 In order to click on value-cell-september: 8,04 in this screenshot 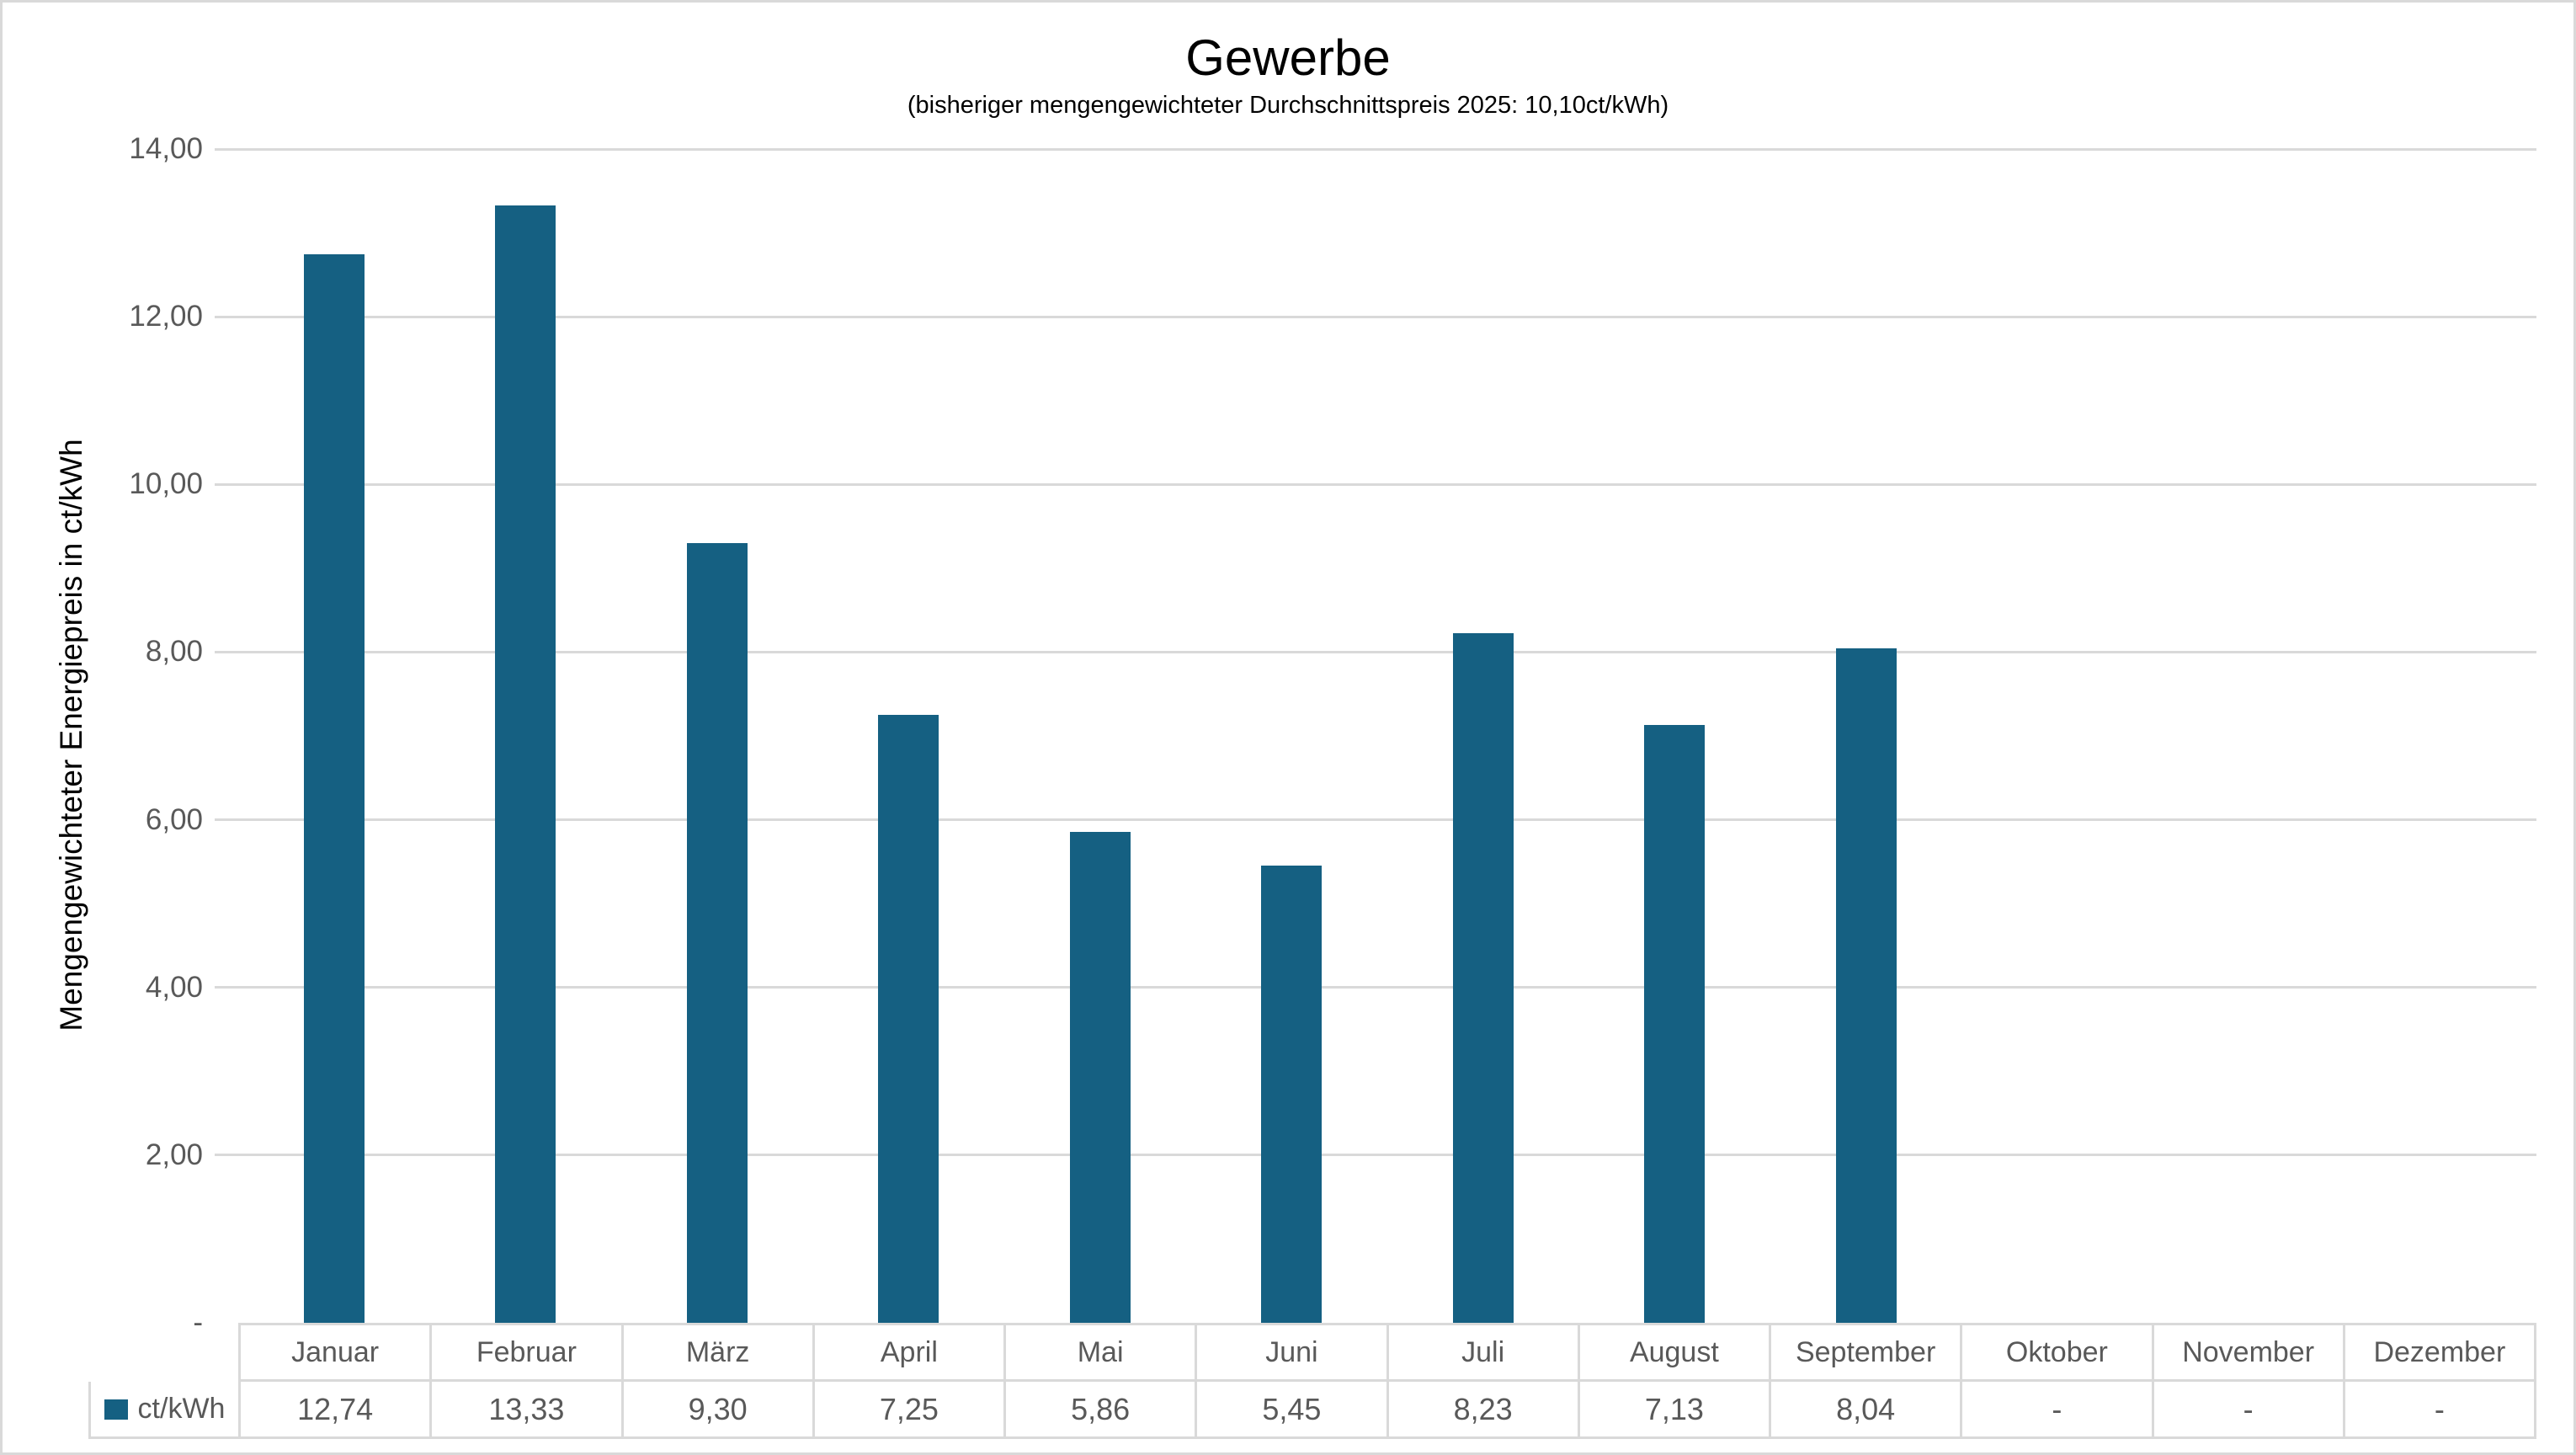, I will do `click(1865, 1410)`.